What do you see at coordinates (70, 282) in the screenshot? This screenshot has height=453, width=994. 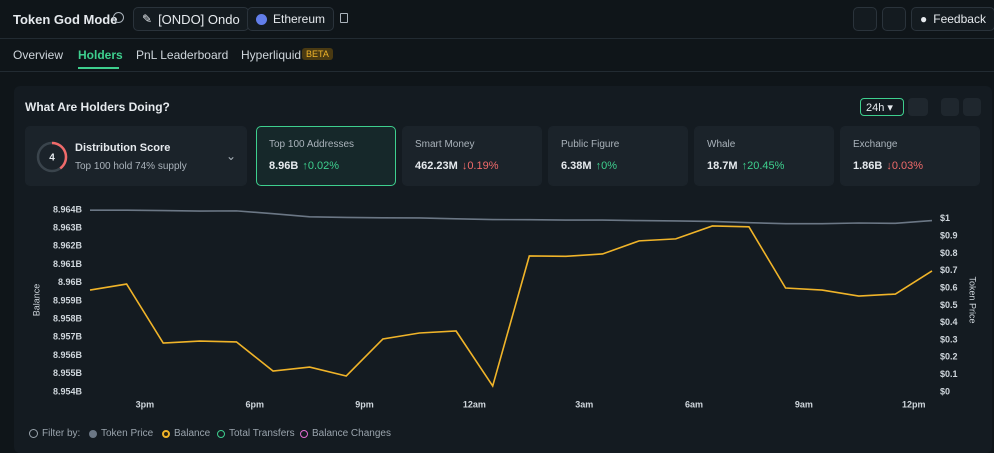 I see `y-tick-label: 8.96B` at bounding box center [70, 282].